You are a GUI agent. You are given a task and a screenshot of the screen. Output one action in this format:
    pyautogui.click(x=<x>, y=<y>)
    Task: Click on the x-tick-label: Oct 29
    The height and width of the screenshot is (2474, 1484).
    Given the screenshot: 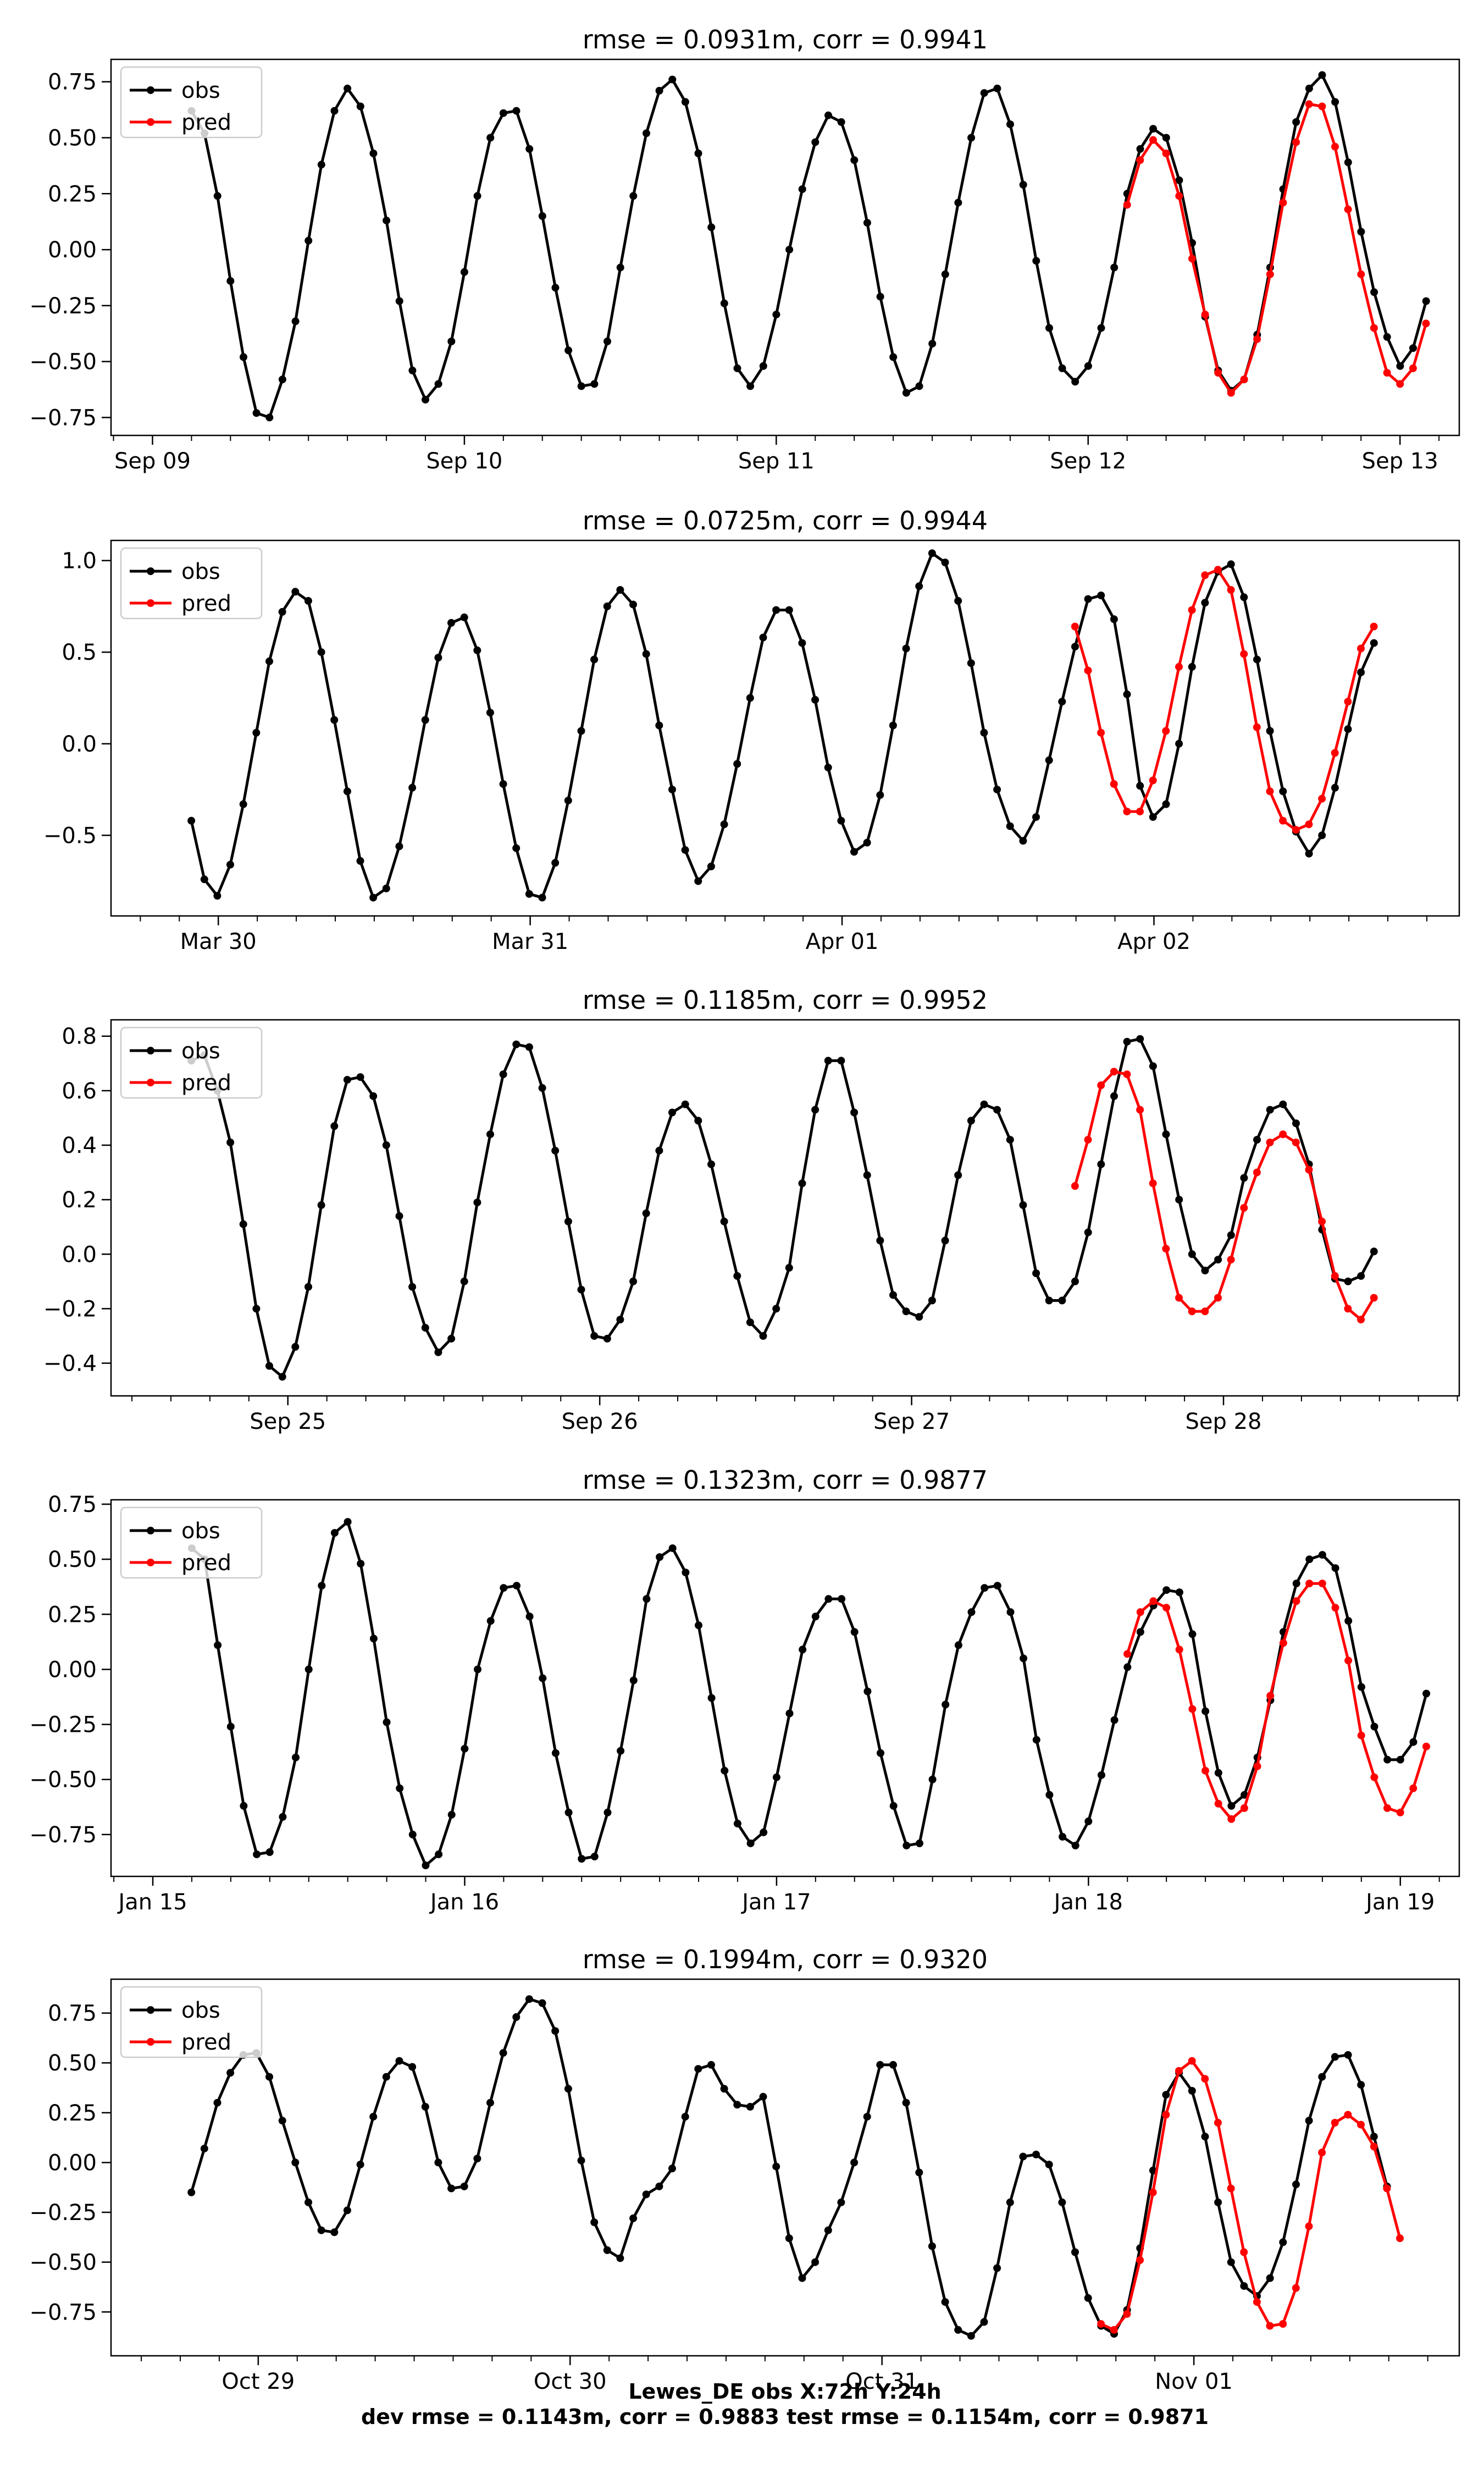 What is the action you would take?
    pyautogui.click(x=258, y=2381)
    